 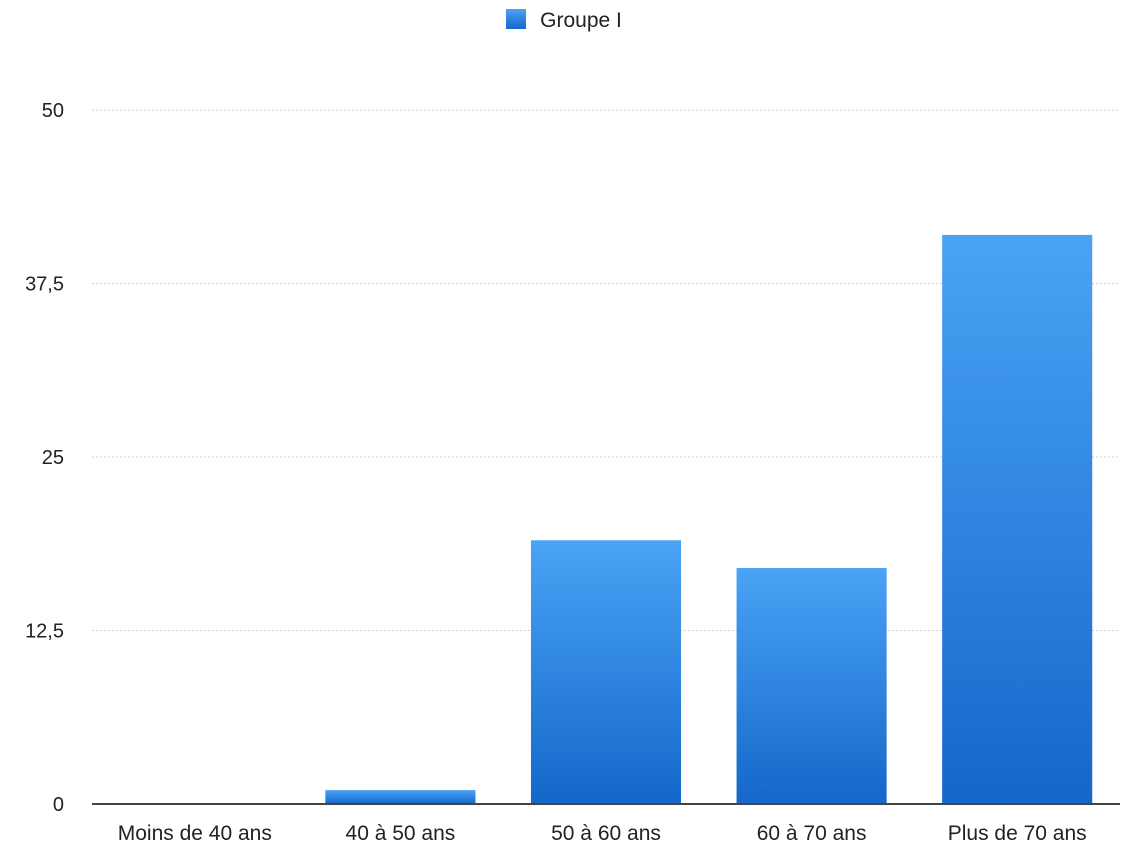 I want to click on y-tick-label: 0, so click(x=58, y=805).